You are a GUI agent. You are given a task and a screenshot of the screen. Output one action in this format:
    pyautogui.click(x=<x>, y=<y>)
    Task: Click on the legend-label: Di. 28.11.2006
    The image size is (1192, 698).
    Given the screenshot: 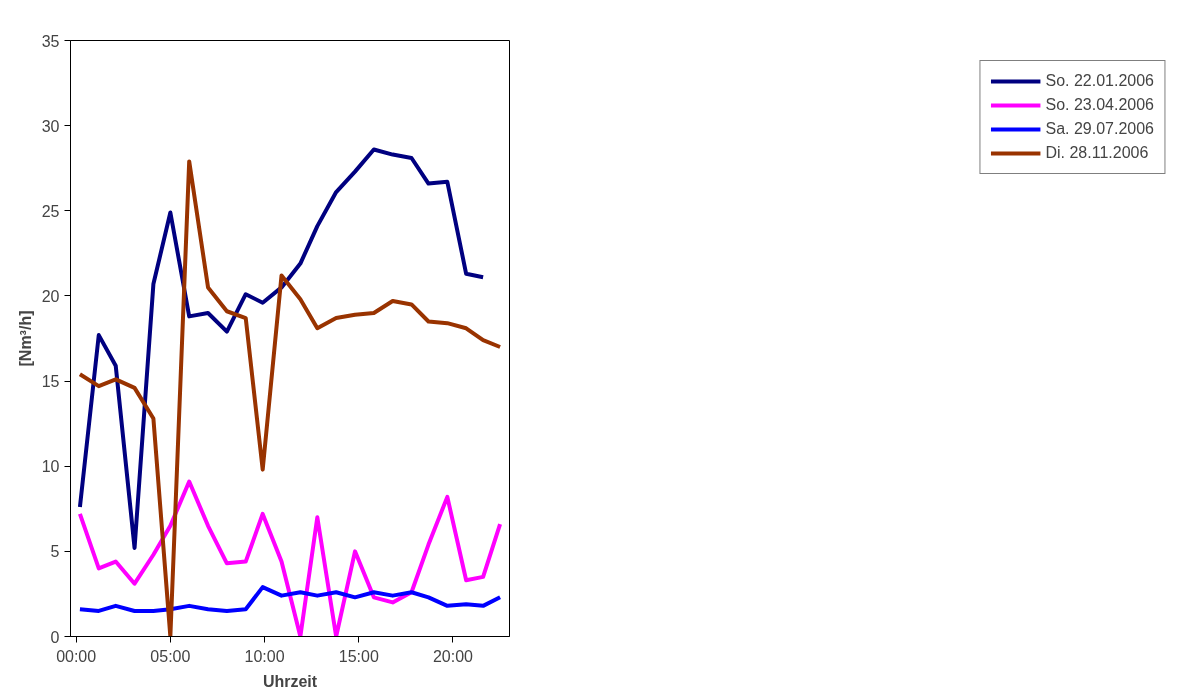 What is the action you would take?
    pyautogui.click(x=1097, y=153)
    